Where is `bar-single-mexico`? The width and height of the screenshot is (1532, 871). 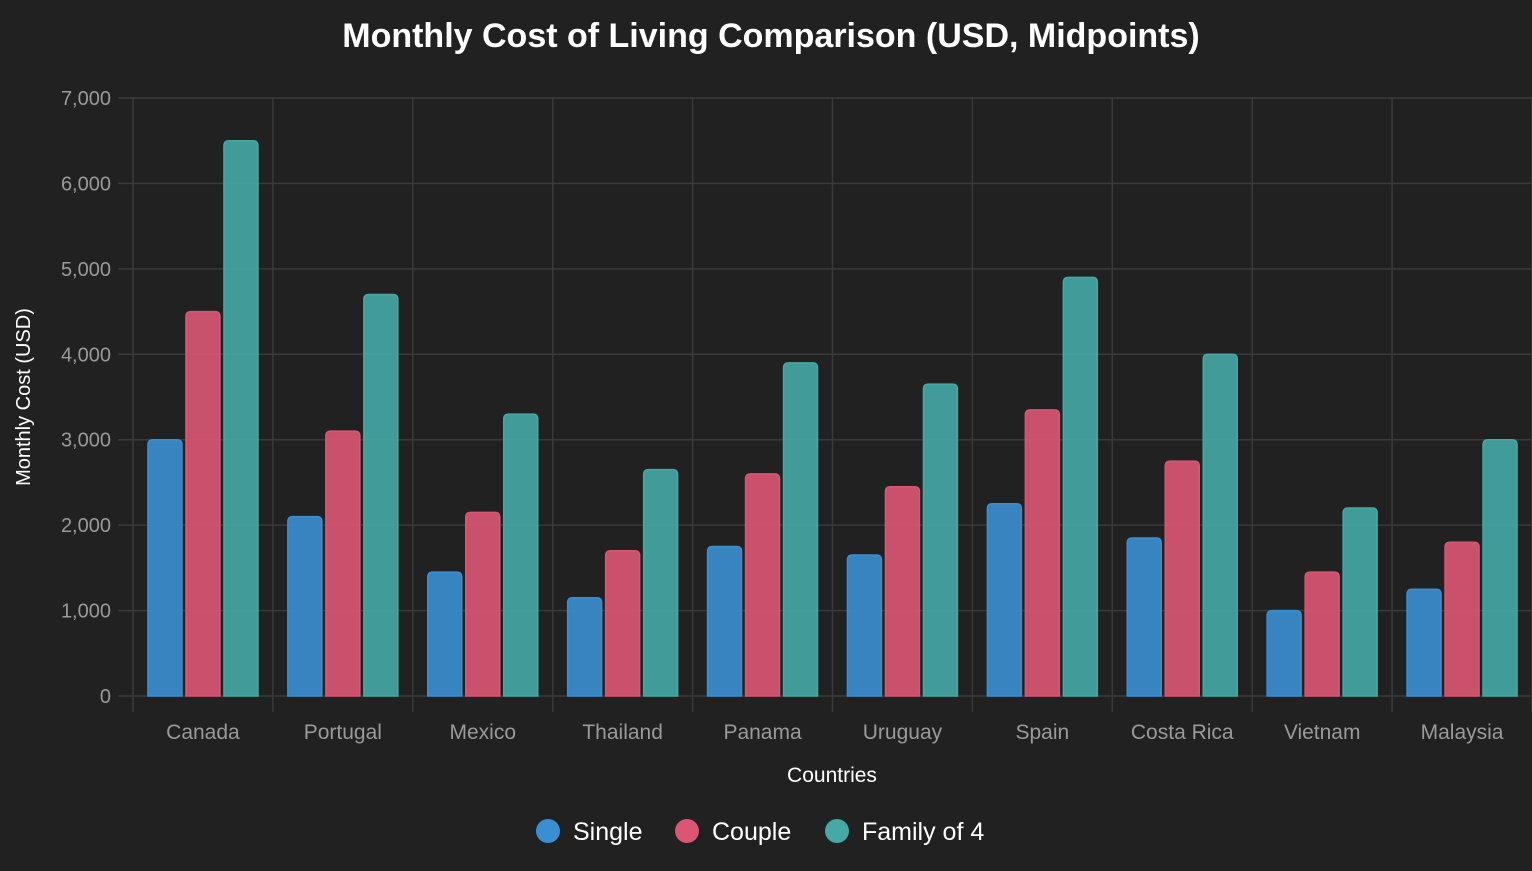
bar-single-mexico is located at coordinates (445, 634).